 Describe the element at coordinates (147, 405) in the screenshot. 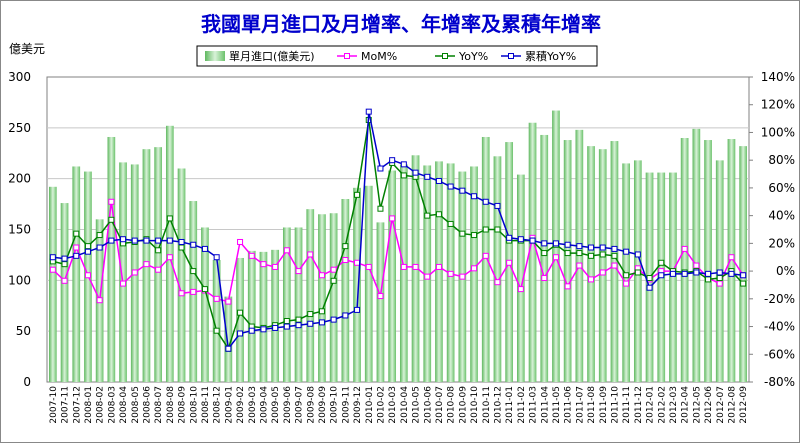

I see `x-tick-label: 2008-06` at that location.